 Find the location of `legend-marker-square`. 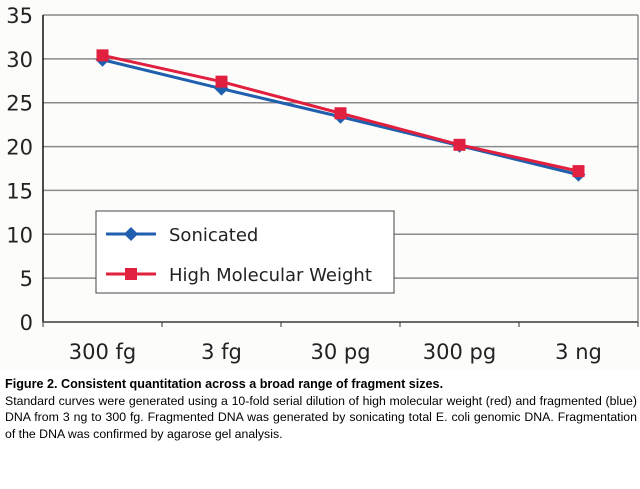

legend-marker-square is located at coordinates (131, 274).